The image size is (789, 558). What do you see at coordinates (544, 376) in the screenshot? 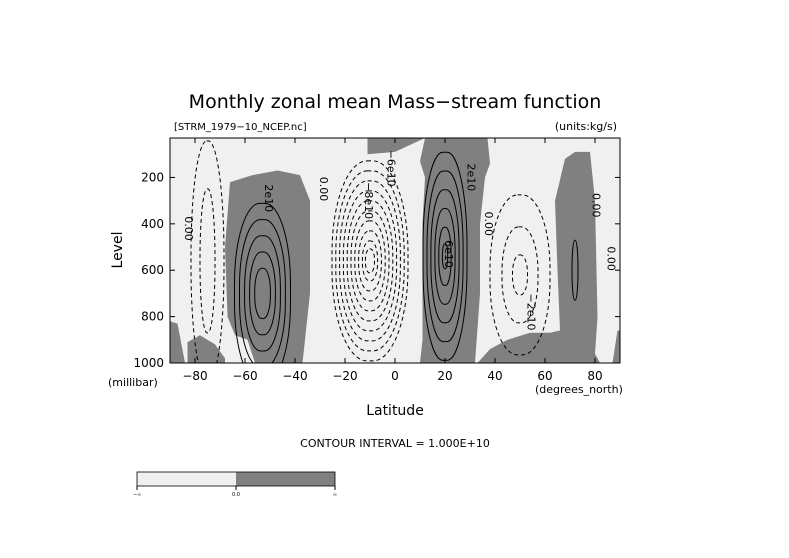
I see `x-tick-label: 60` at bounding box center [544, 376].